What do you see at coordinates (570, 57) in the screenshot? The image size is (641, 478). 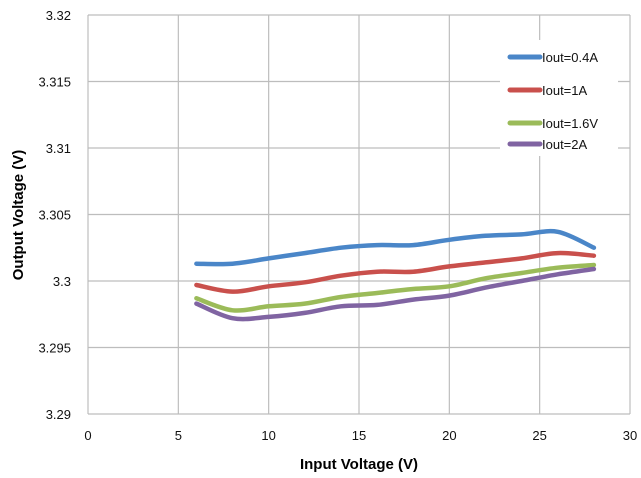 I see `legend-label: Iout=0.4A` at bounding box center [570, 57].